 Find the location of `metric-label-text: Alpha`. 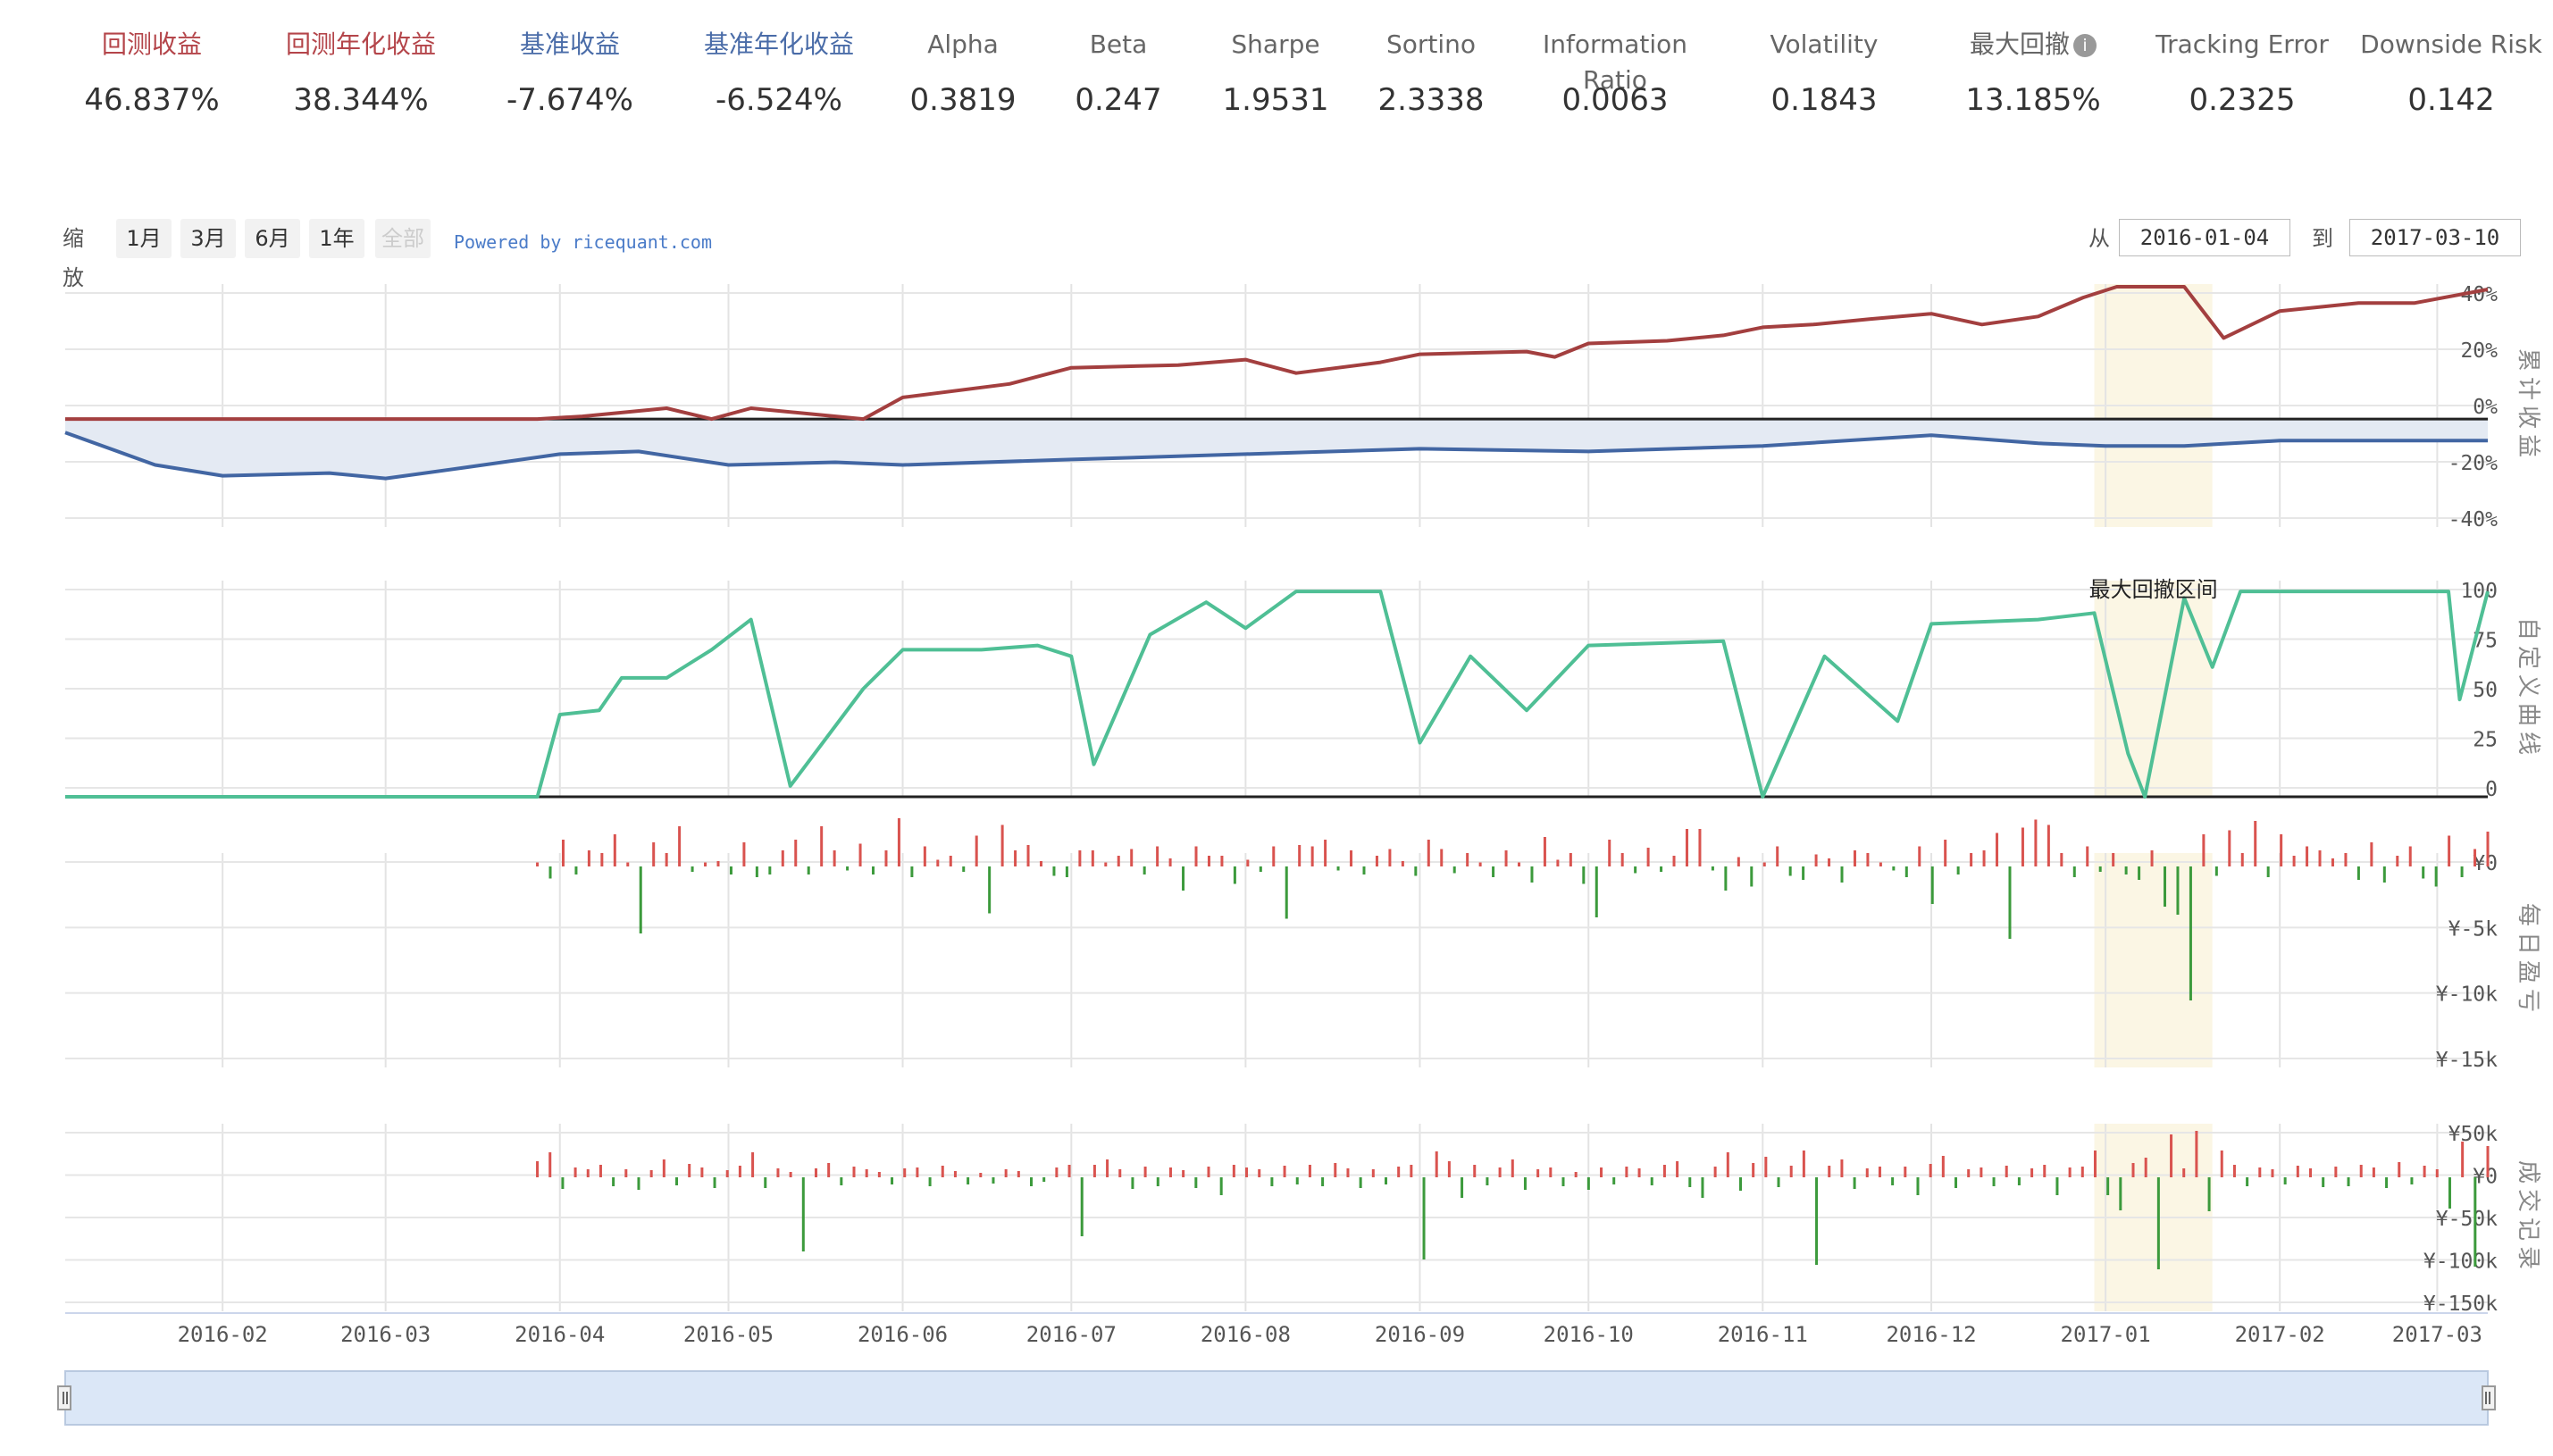

metric-label-text: Alpha is located at coordinates (963, 44).